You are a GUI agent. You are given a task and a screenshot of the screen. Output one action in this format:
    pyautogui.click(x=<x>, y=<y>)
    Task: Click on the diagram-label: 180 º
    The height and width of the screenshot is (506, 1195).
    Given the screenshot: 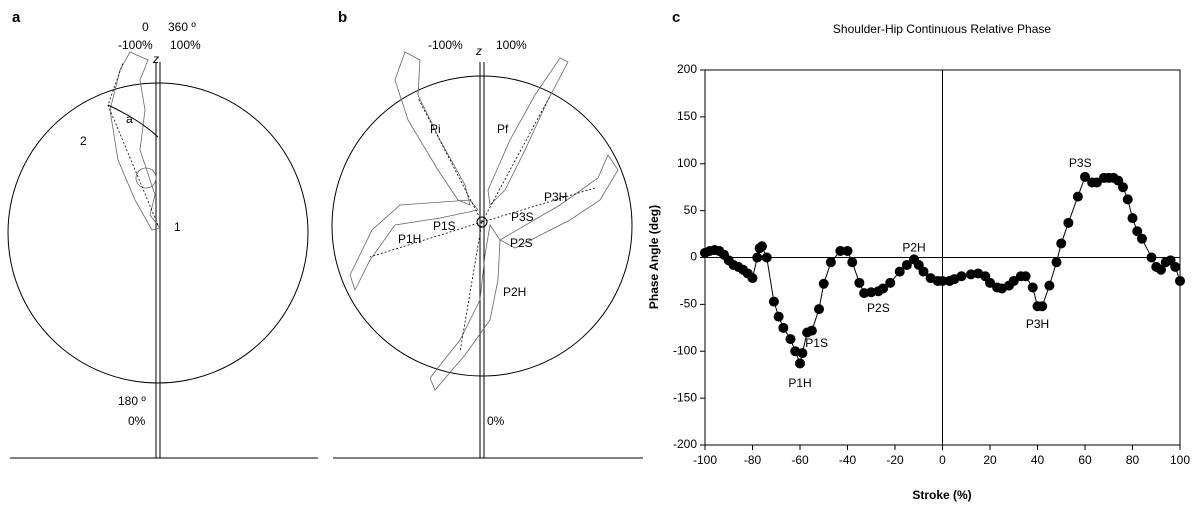 What is the action you would take?
    pyautogui.click(x=132, y=401)
    